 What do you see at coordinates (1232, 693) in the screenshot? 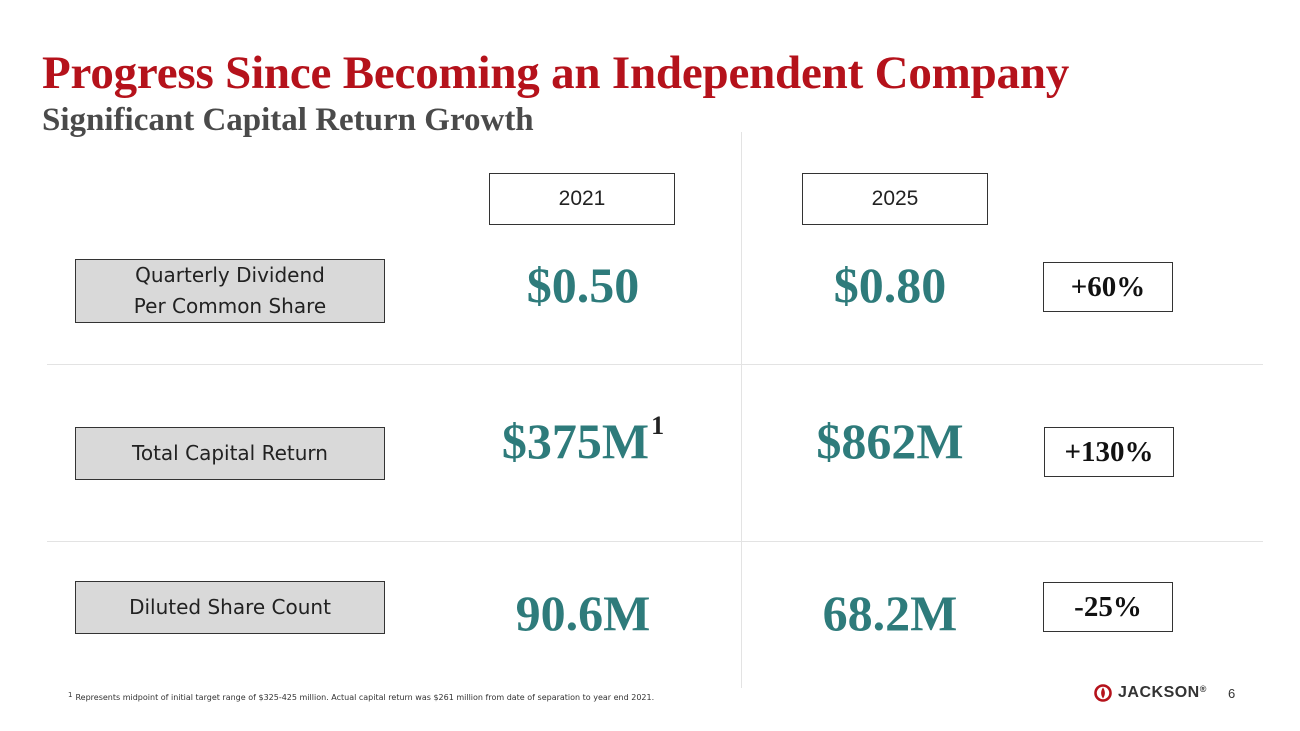
I see `page-number: 6` at bounding box center [1232, 693].